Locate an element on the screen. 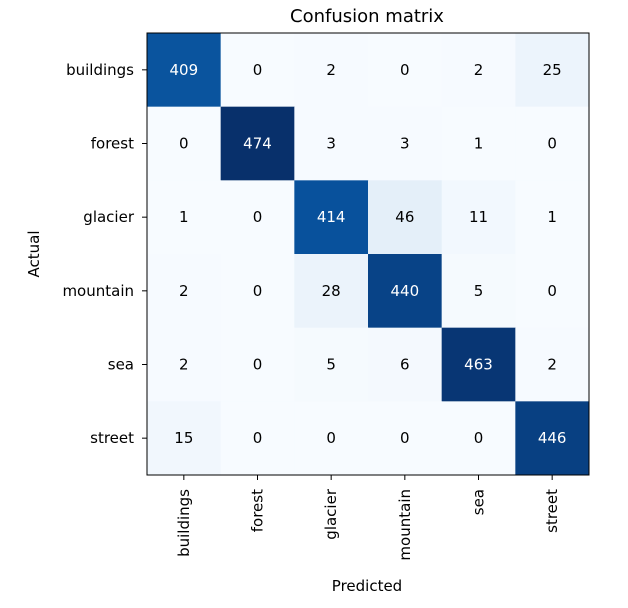 This screenshot has width=628, height=608. cell-value-2-4: 11 is located at coordinates (478, 217).